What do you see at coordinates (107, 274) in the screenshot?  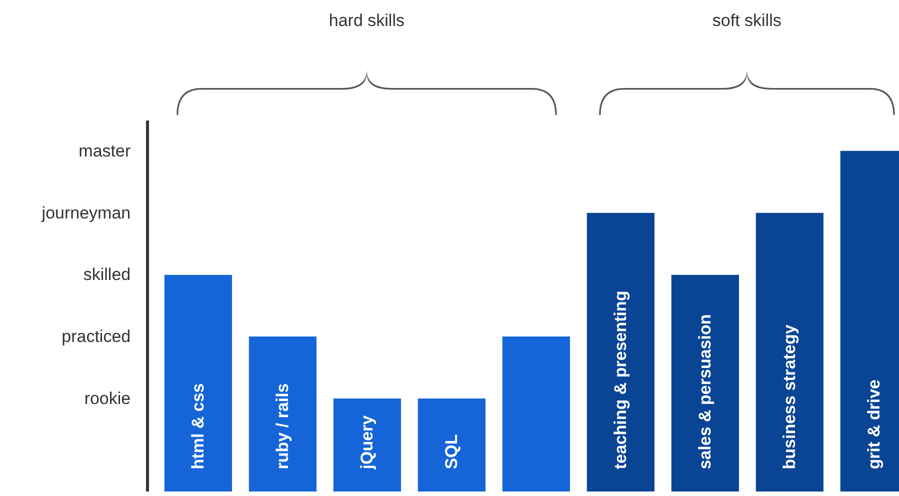 I see `text: skilled` at bounding box center [107, 274].